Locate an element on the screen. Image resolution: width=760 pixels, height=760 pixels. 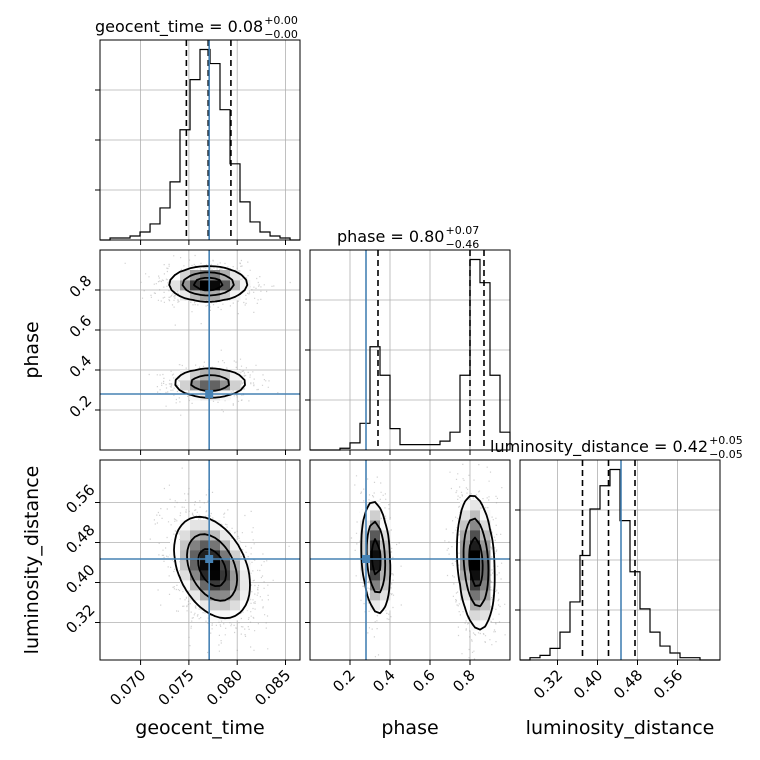
title-plus-error: +0.05 is located at coordinates (726, 440).